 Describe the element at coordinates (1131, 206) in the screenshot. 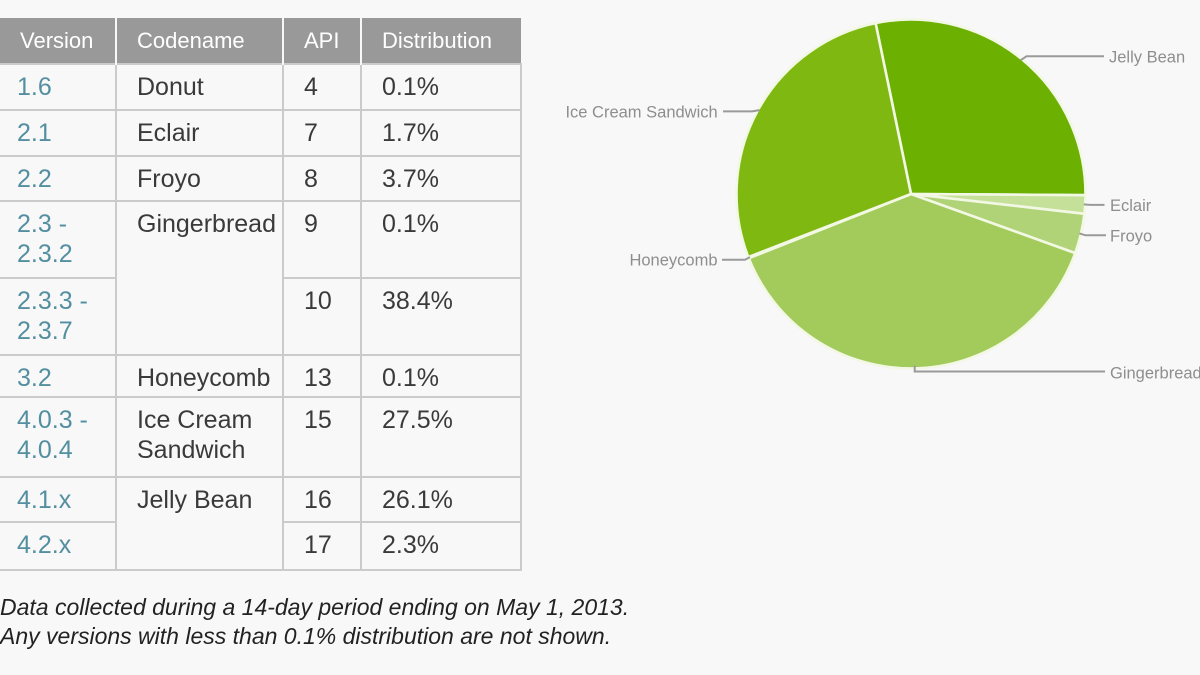

I see `svg-text: Eclair` at that location.